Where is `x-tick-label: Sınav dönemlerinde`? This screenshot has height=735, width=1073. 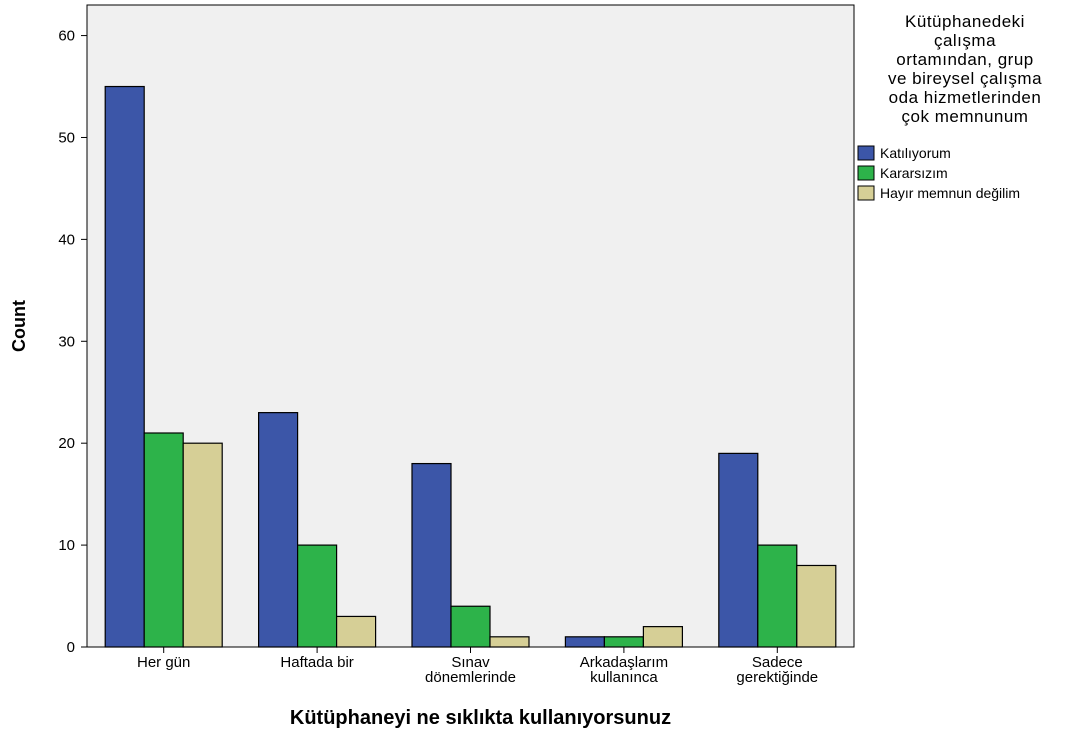
x-tick-label: Sınav dönemlerinde is located at coordinates (470, 670).